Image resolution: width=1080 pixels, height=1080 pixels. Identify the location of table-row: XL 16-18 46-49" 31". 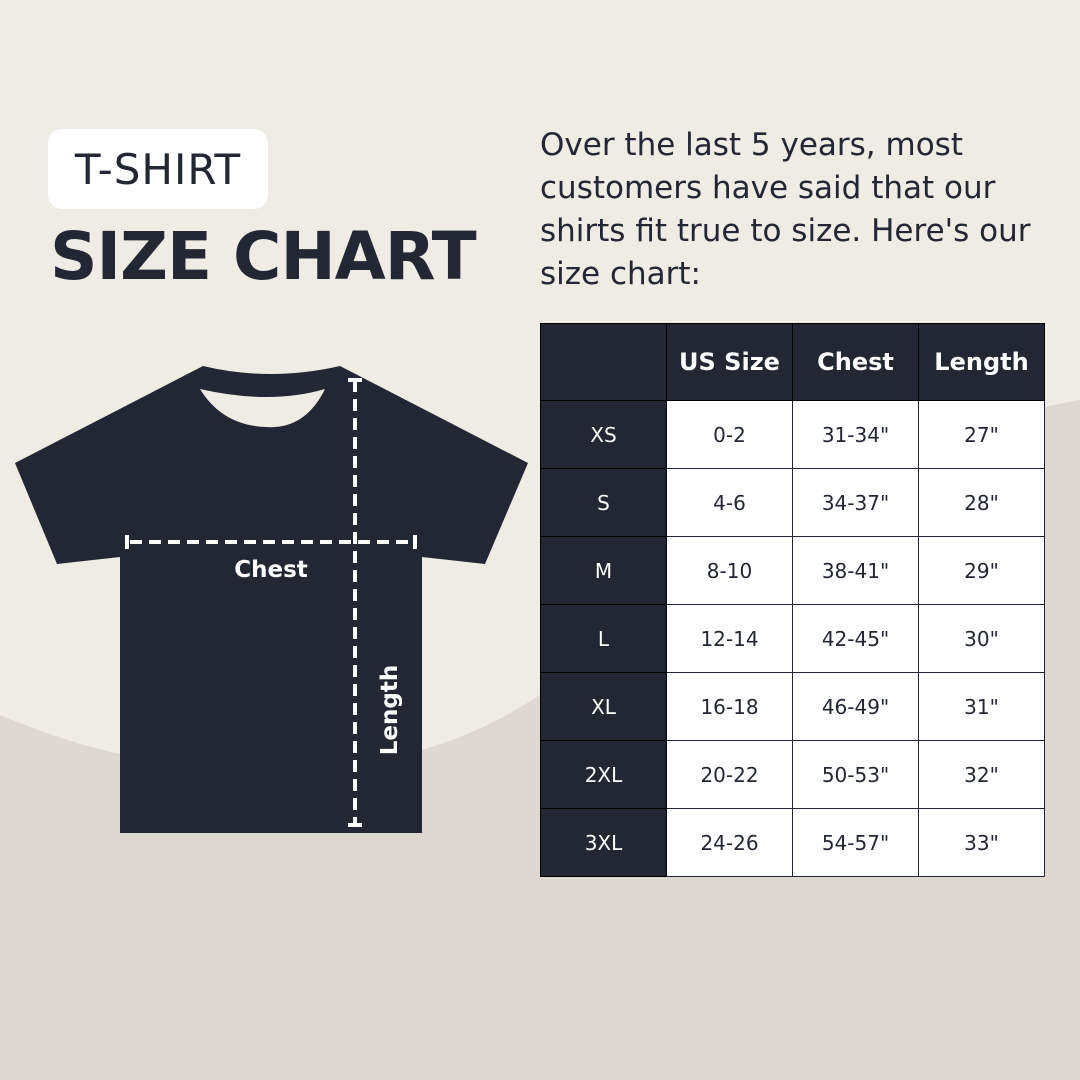
(792, 706).